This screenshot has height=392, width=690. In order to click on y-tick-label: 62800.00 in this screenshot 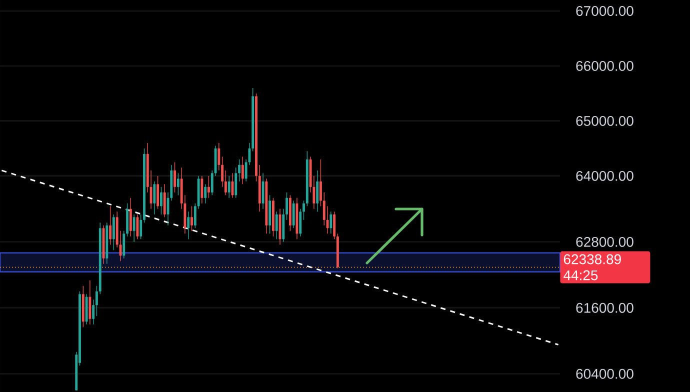, I will do `click(605, 241)`.